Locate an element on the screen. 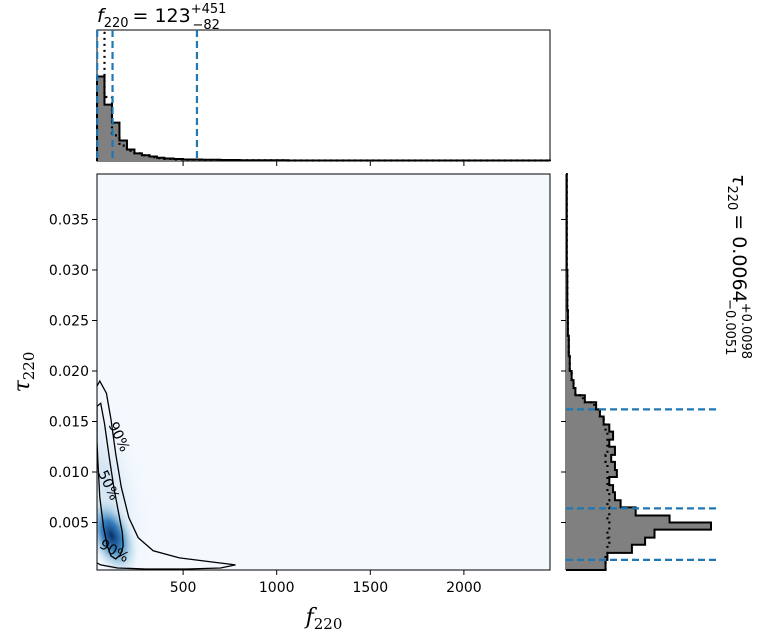 The image size is (765, 639). tau-symbol: τ is located at coordinates (739, 180).